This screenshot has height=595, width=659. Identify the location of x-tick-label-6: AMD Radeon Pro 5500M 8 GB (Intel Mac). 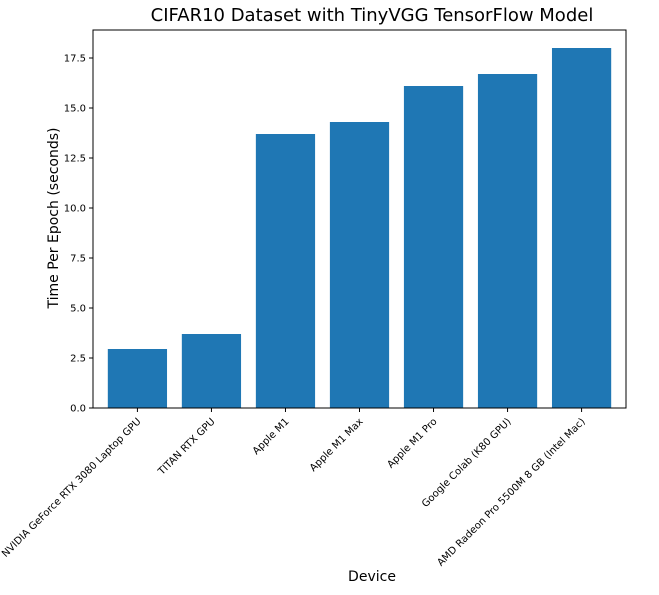
(511, 492).